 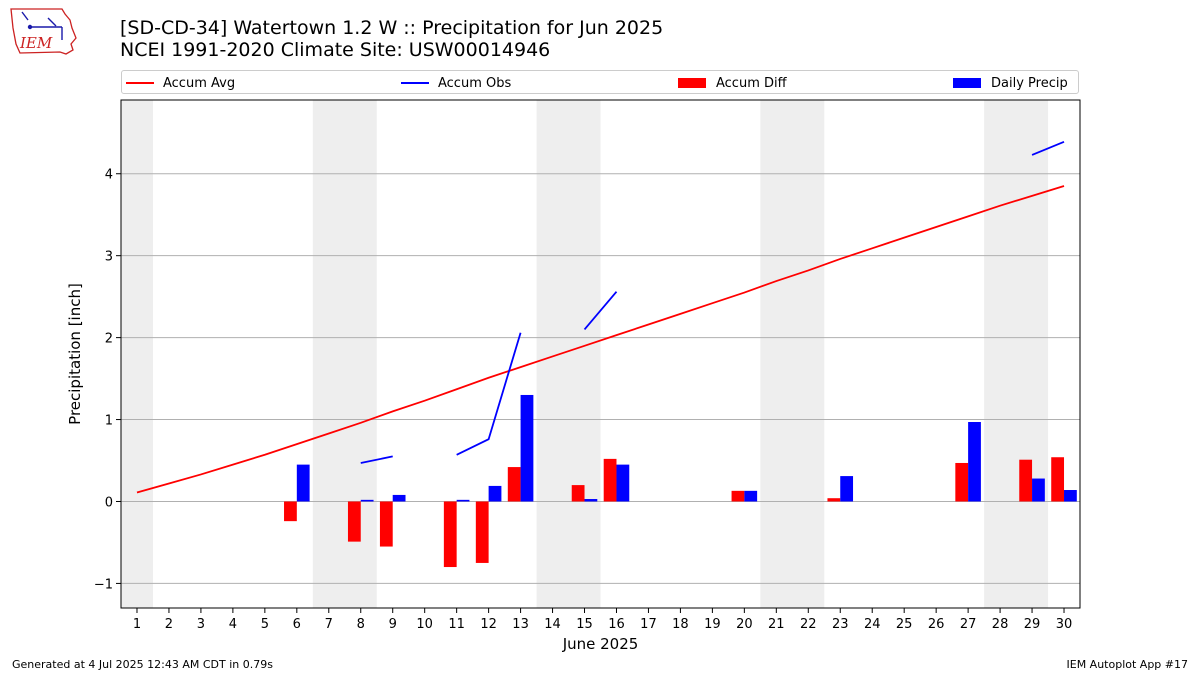 What do you see at coordinates (456, 624) in the screenshot?
I see `x-tick-label: 11` at bounding box center [456, 624].